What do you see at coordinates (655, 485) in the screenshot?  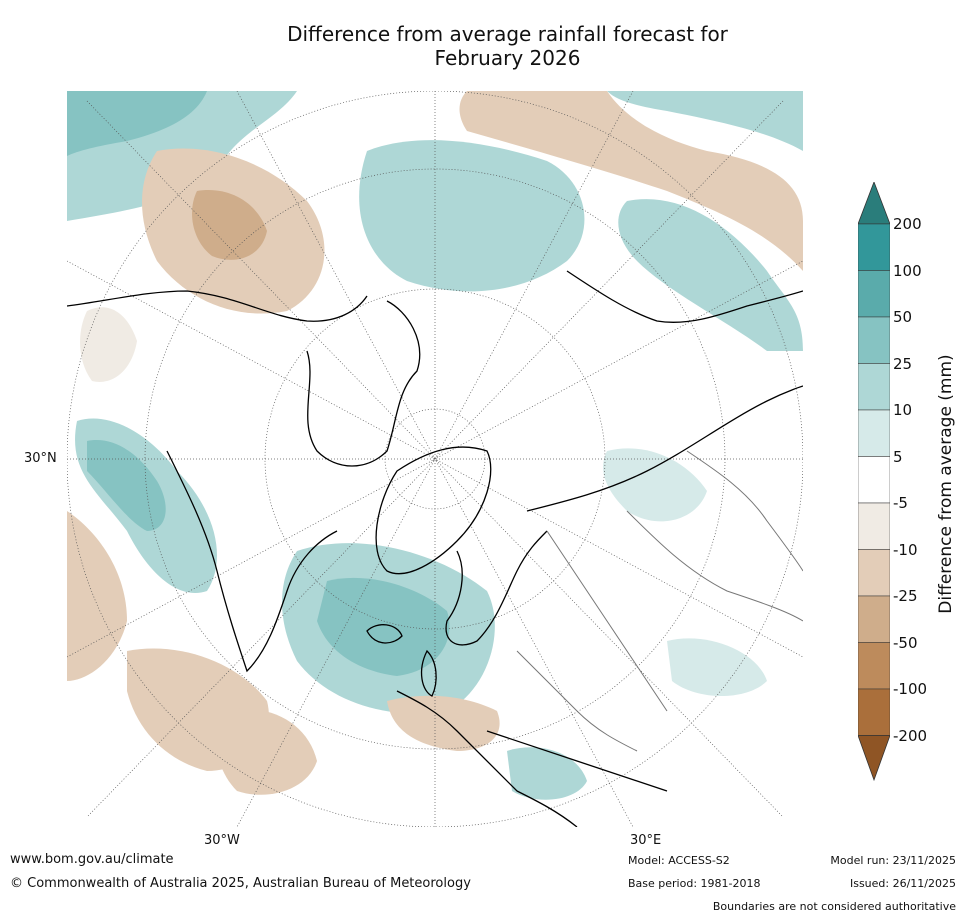 I see `teal-region-central-asia` at bounding box center [655, 485].